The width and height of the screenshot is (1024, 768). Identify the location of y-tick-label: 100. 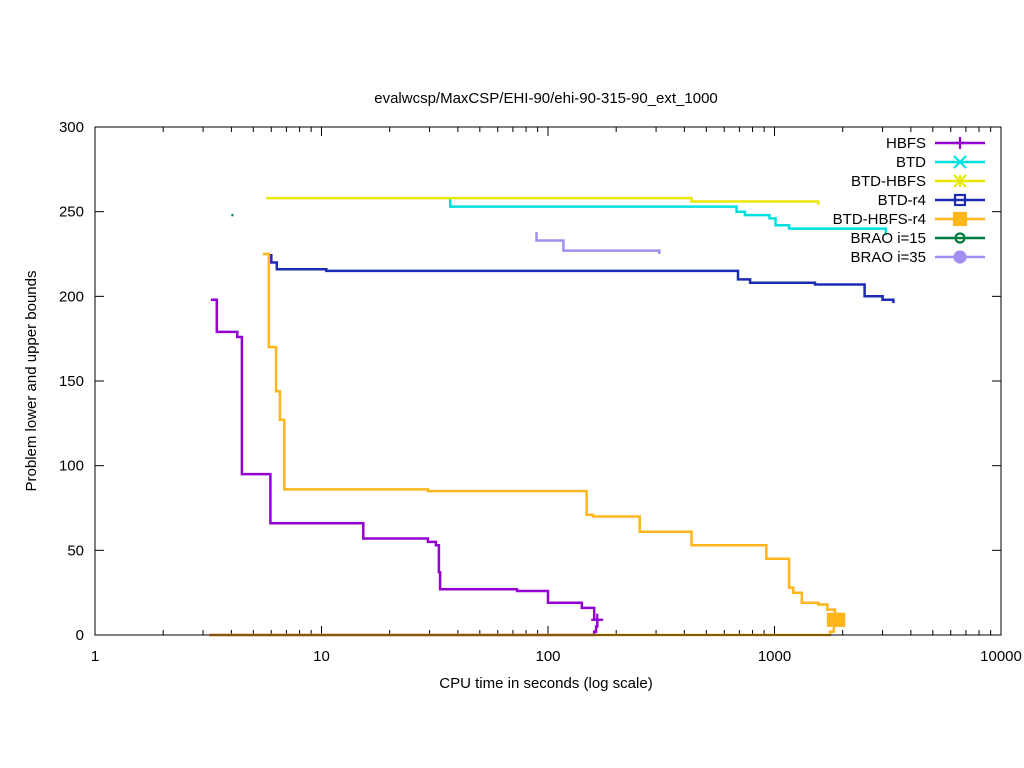
(71, 466).